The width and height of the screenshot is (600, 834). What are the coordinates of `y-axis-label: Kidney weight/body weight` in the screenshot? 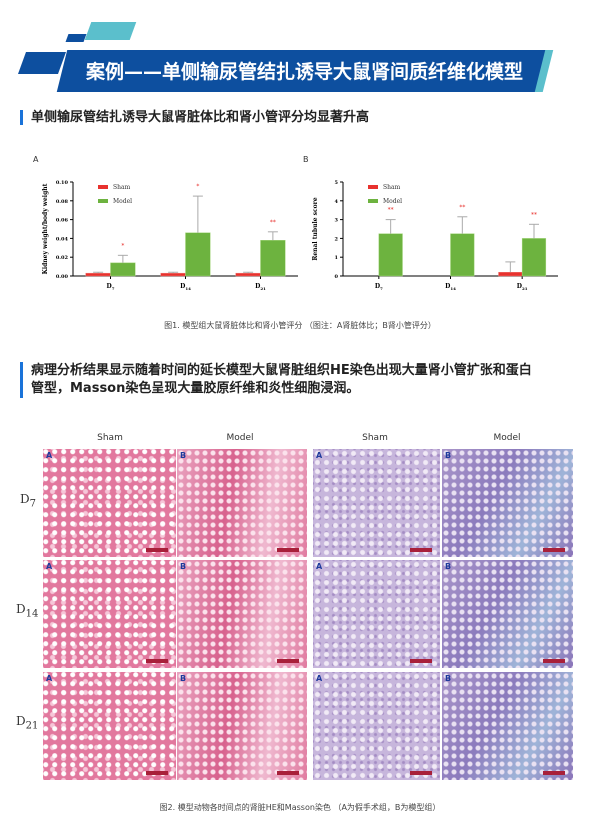 It's located at (45, 228).